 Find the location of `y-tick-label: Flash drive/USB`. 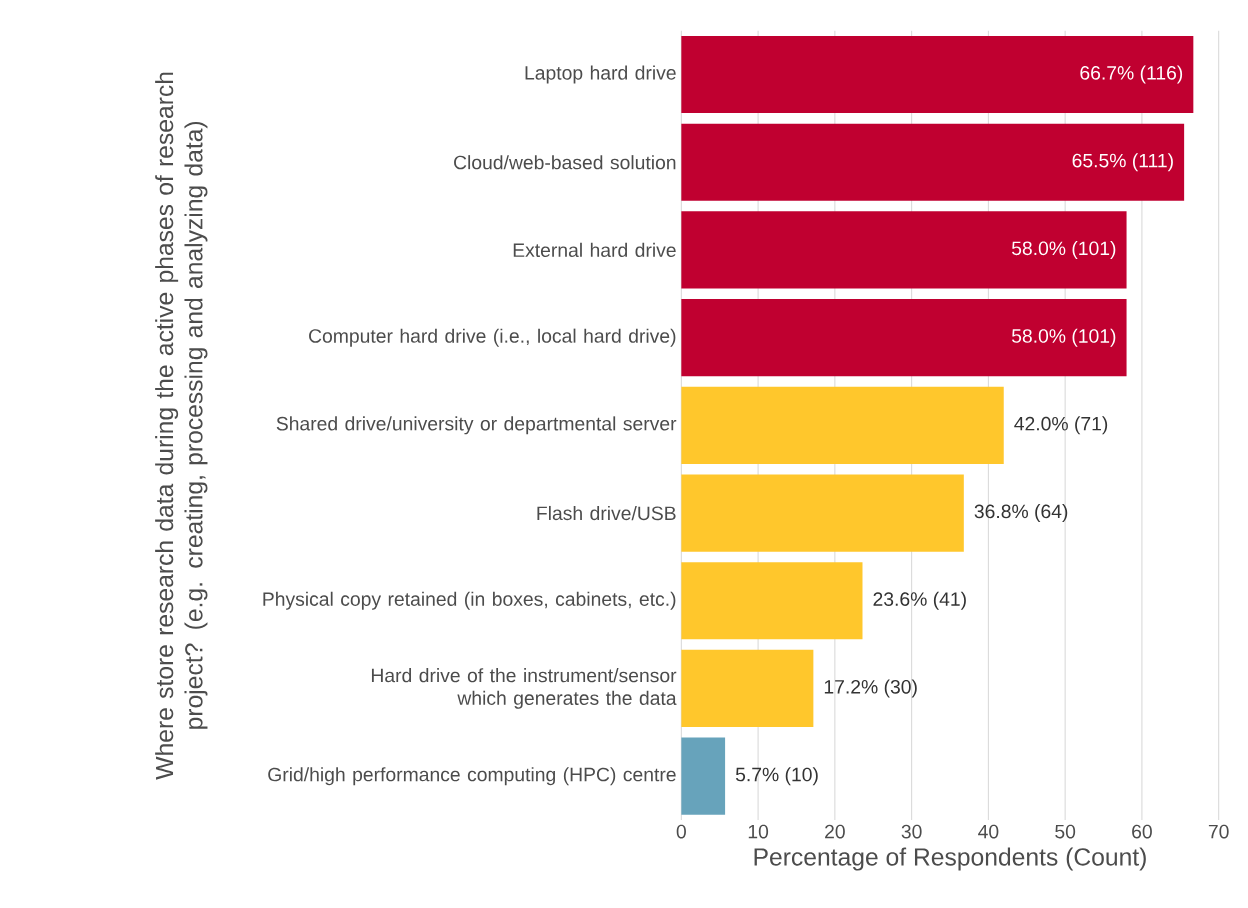

y-tick-label: Flash drive/USB is located at coordinates (606, 513).